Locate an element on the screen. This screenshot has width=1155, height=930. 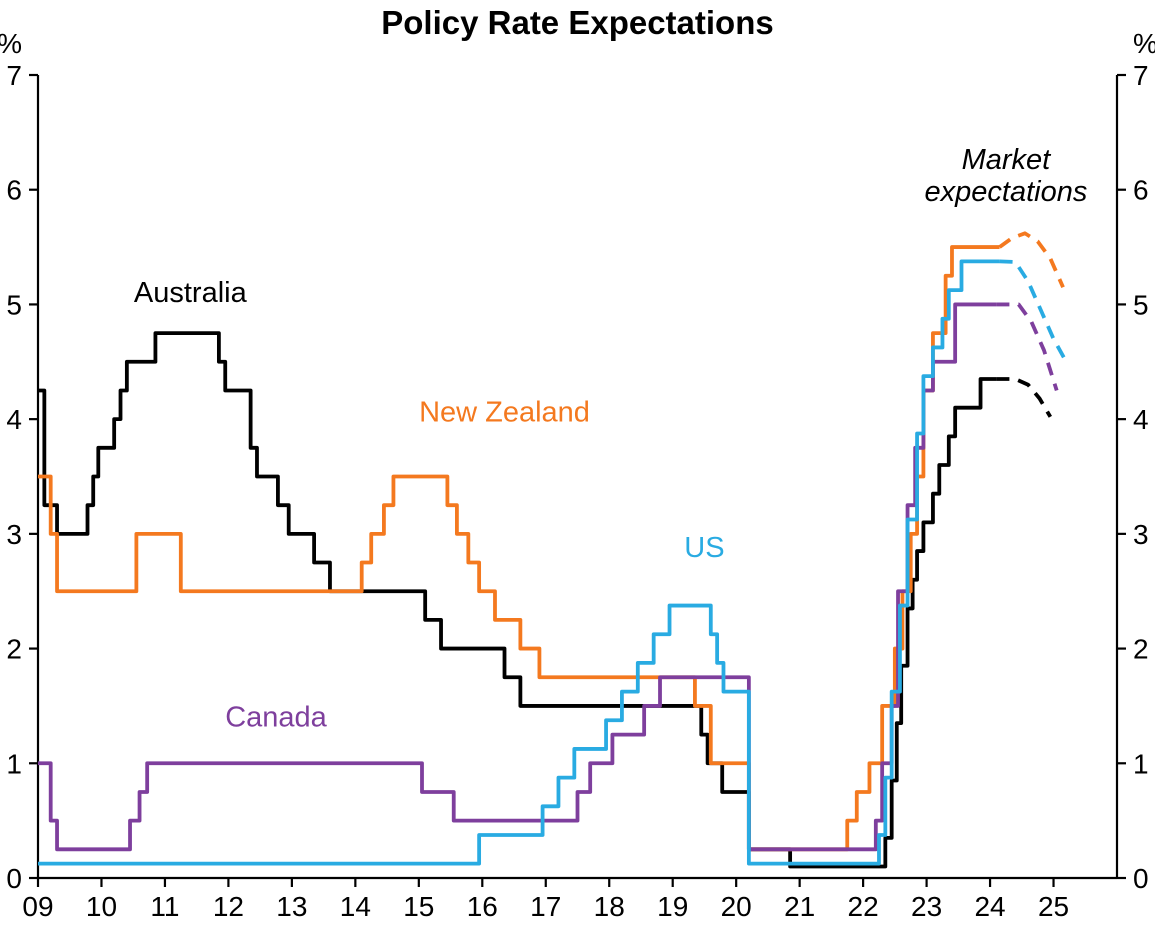
annotation-us: US is located at coordinates (704, 548).